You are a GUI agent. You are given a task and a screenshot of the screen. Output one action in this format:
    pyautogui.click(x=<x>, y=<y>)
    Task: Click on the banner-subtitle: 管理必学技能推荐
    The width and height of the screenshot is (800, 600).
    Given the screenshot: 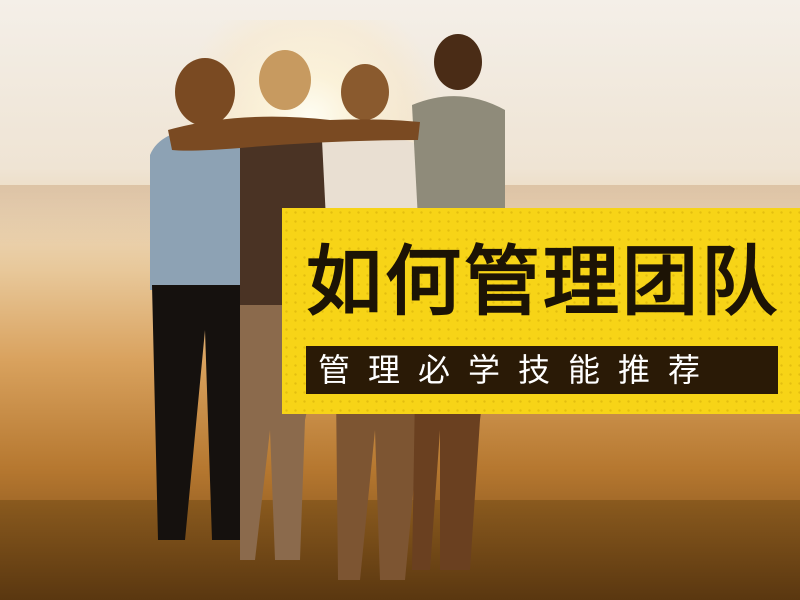 What is the action you would take?
    pyautogui.click(x=518, y=370)
    